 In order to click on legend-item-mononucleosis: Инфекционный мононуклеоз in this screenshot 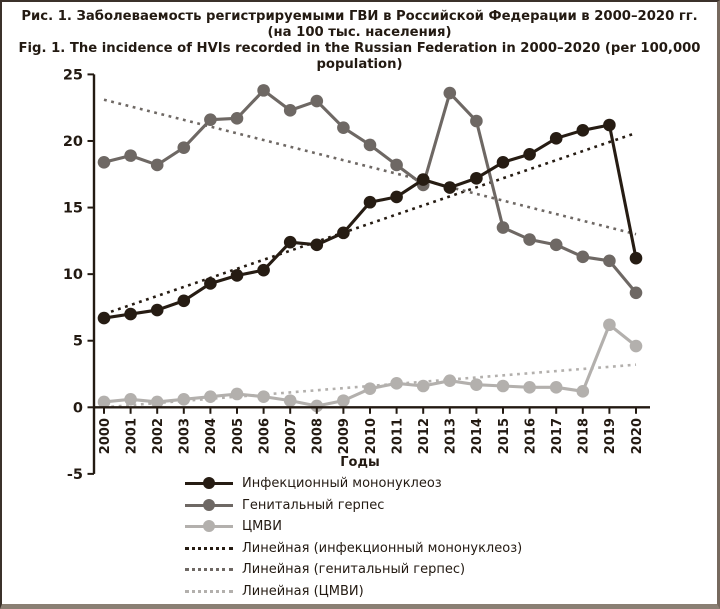, I will do `click(353, 484)`.